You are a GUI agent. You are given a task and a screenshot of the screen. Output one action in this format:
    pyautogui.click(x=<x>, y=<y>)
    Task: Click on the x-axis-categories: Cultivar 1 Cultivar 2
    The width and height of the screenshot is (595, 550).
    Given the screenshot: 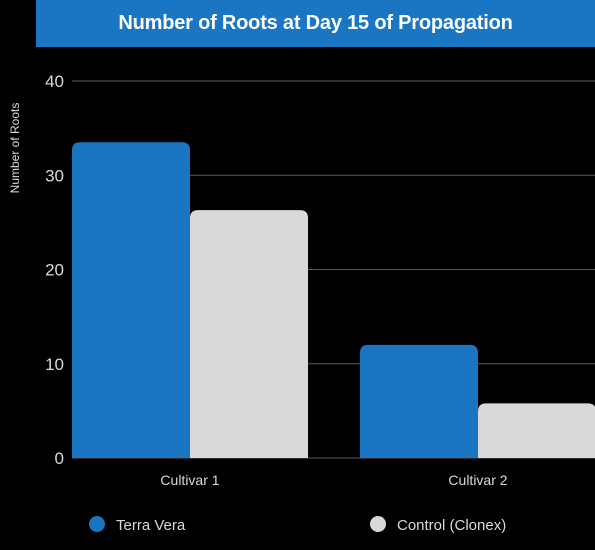 What is the action you would take?
    pyautogui.click(x=333, y=480)
    